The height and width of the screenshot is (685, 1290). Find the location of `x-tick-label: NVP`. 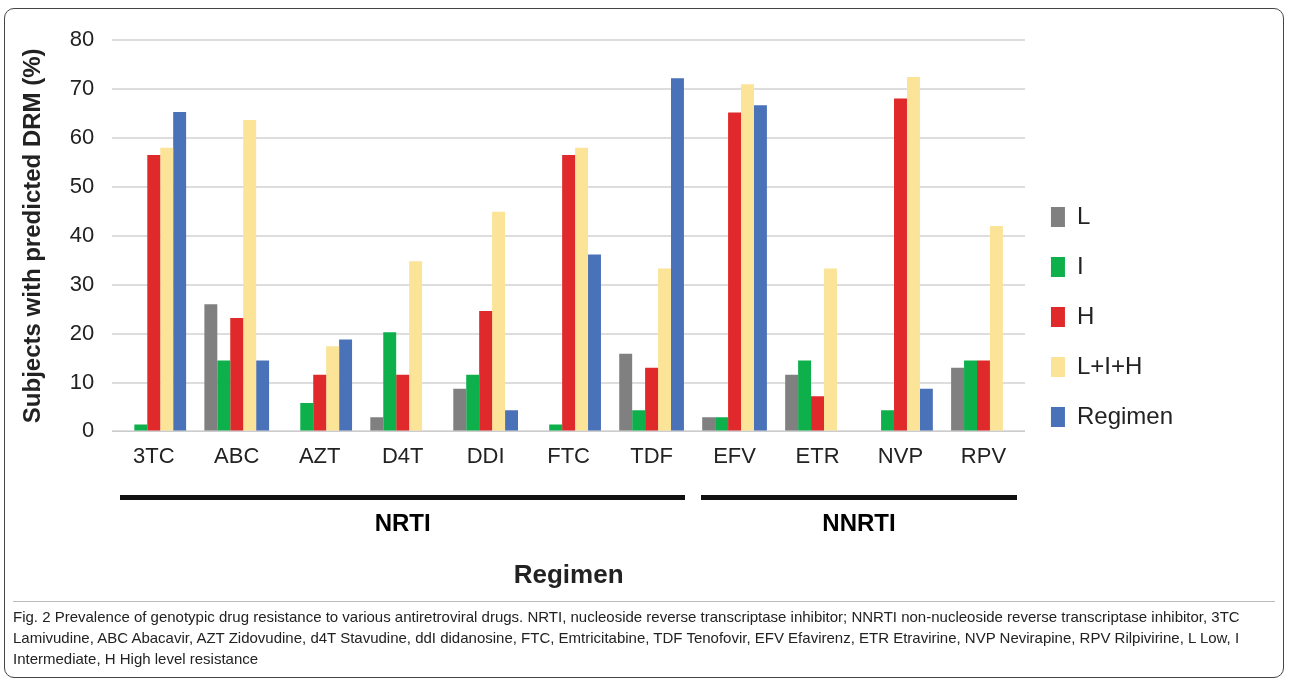

x-tick-label: NVP is located at coordinates (900, 455).